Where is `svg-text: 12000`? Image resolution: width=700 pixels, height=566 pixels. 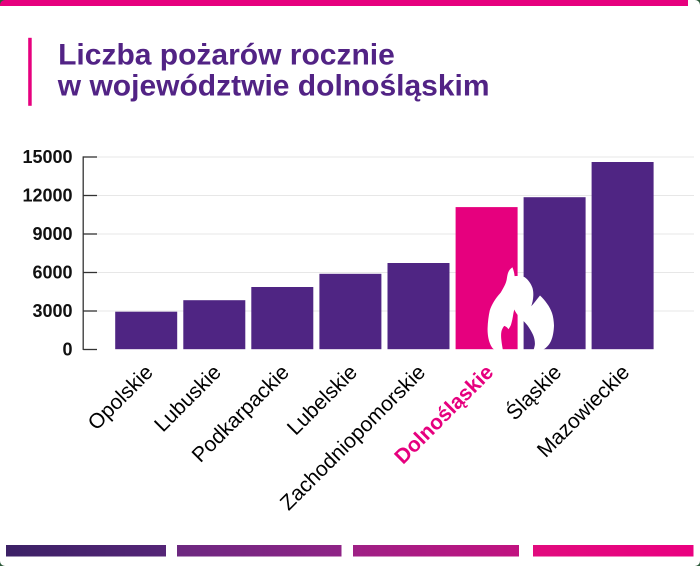
svg-text: 12000 is located at coordinates (47, 195).